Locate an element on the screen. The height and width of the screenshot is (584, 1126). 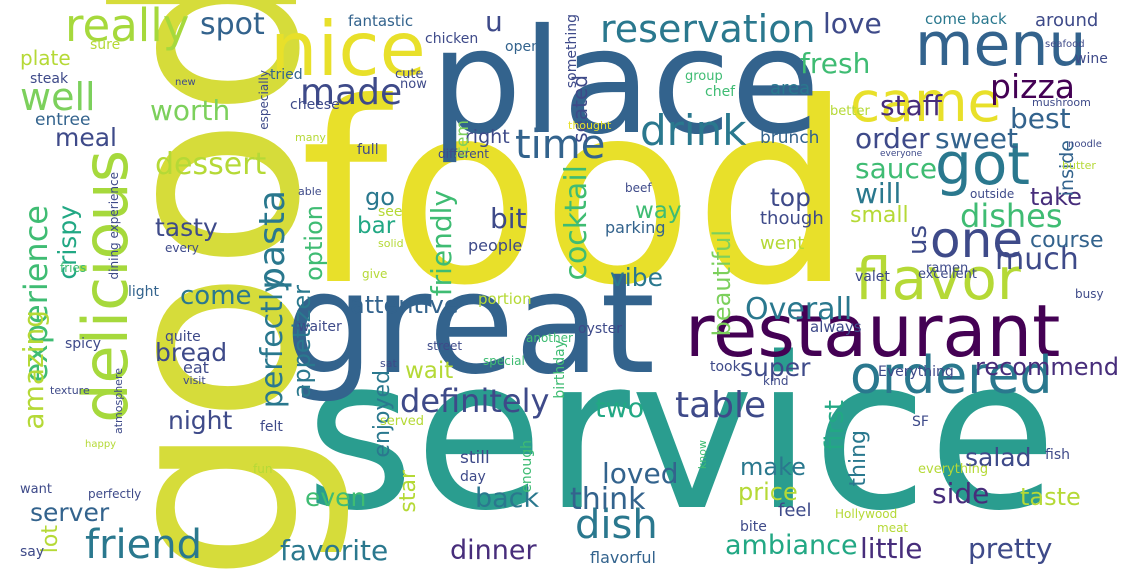
cloud-word: spot is located at coordinates (232, 24).